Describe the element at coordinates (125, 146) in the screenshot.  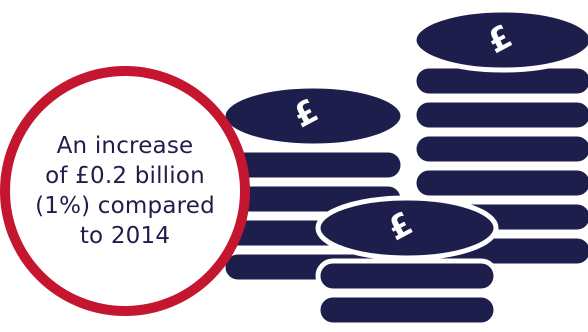
I see `callout-line-1: An increase` at that location.